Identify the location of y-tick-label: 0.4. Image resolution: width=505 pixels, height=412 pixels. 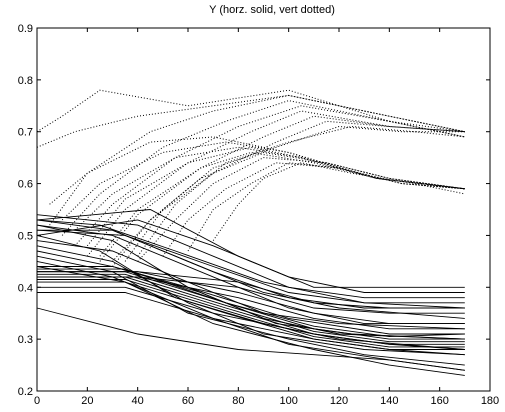
(25, 288).